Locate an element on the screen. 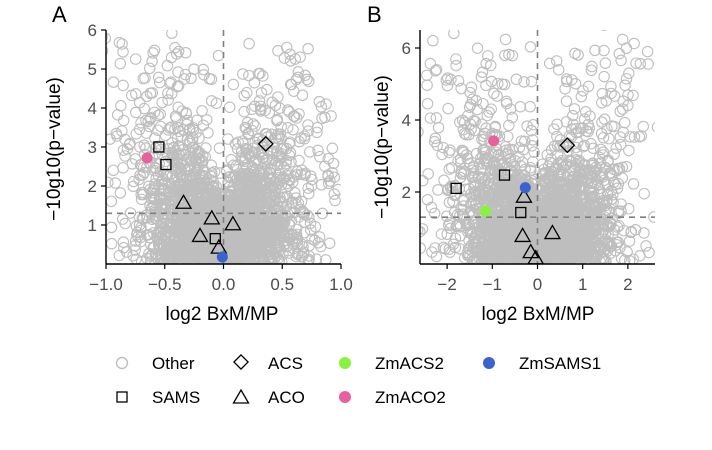  y-tick-label: 6 is located at coordinates (92, 30).